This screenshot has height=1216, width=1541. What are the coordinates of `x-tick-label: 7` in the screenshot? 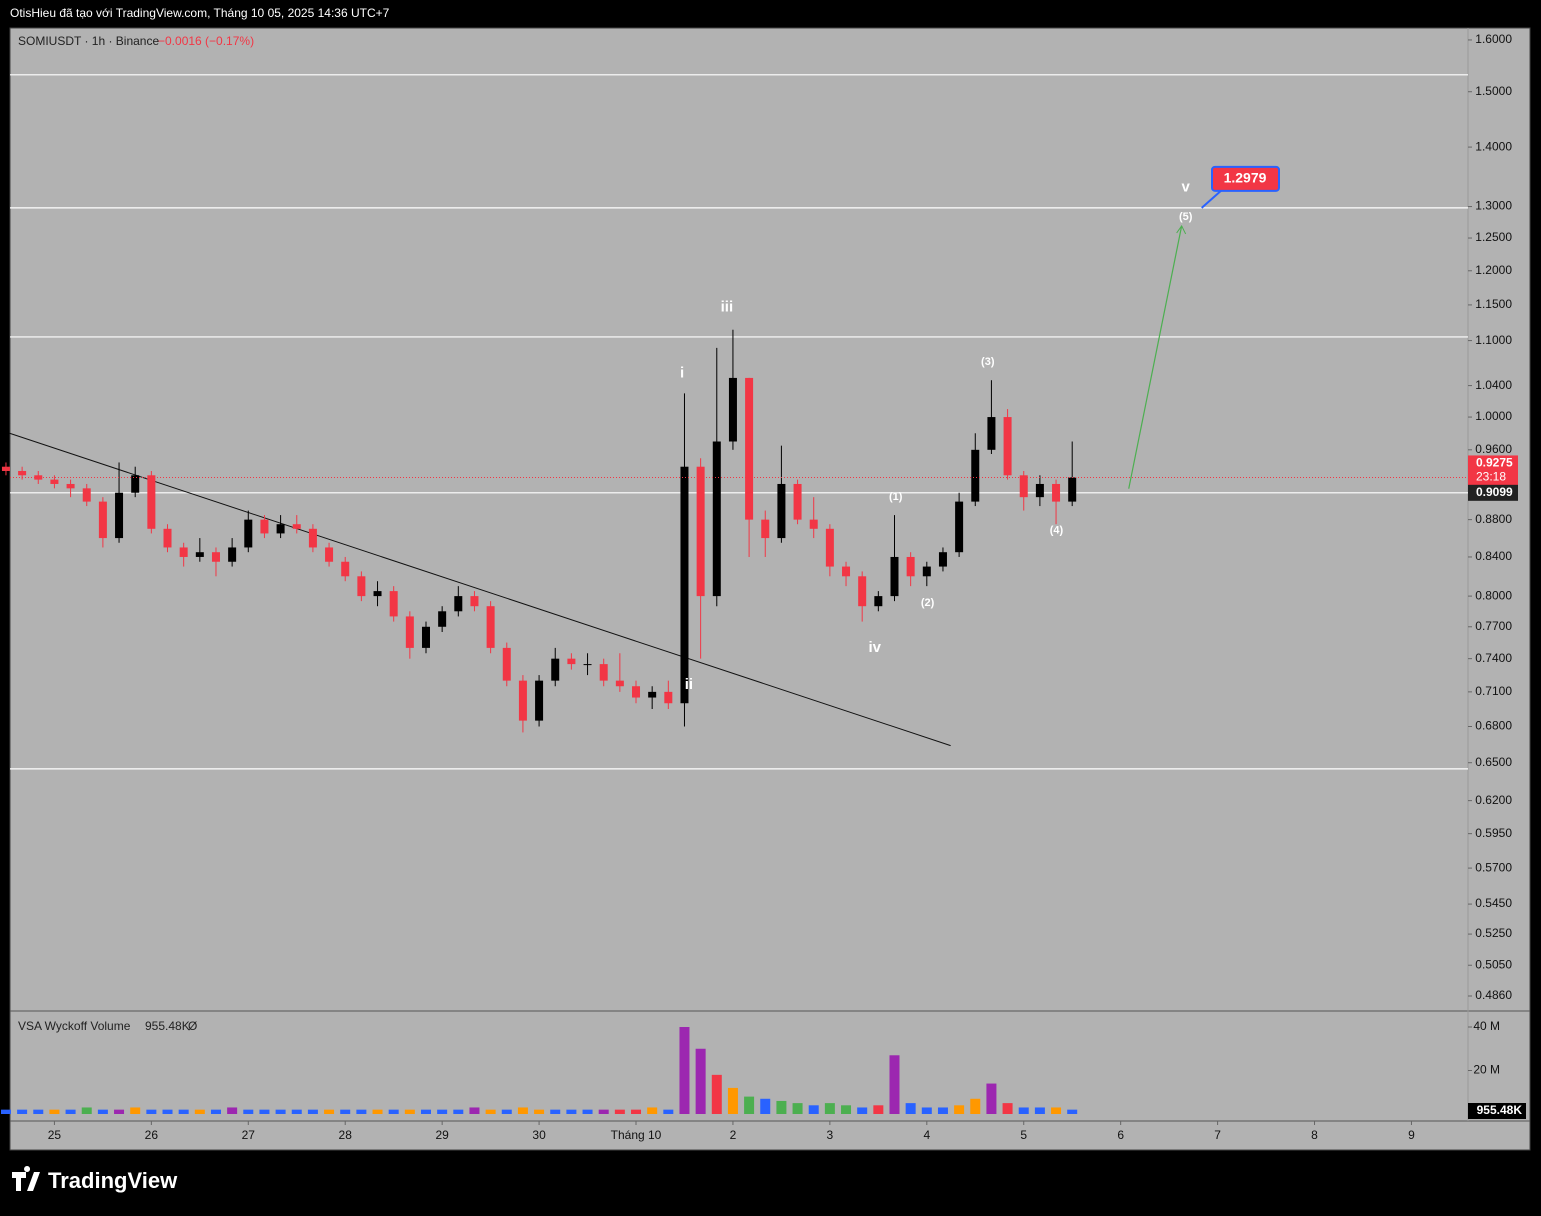 It's located at (1217, 1135).